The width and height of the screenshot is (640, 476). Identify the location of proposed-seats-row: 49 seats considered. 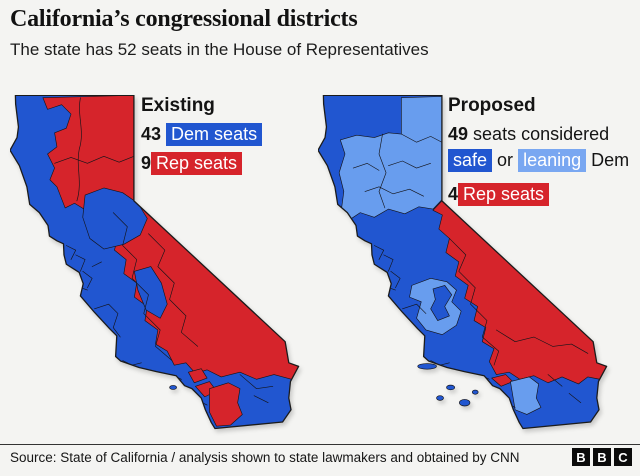
(543, 134).